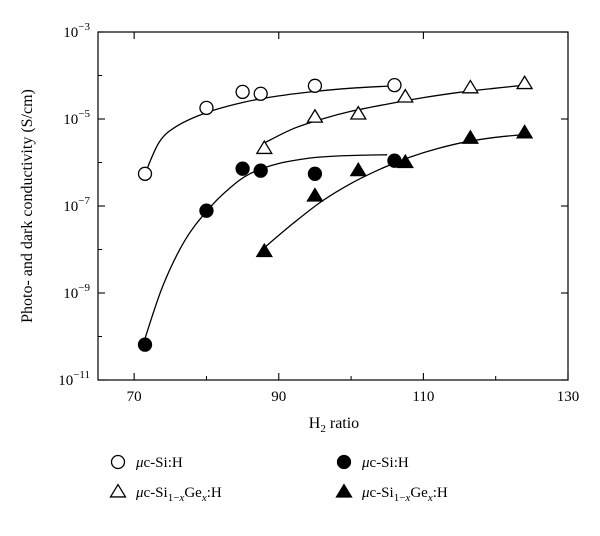 The image size is (600, 536). What do you see at coordinates (134, 397) in the screenshot?
I see `x-tick-label-0: 70` at bounding box center [134, 397].